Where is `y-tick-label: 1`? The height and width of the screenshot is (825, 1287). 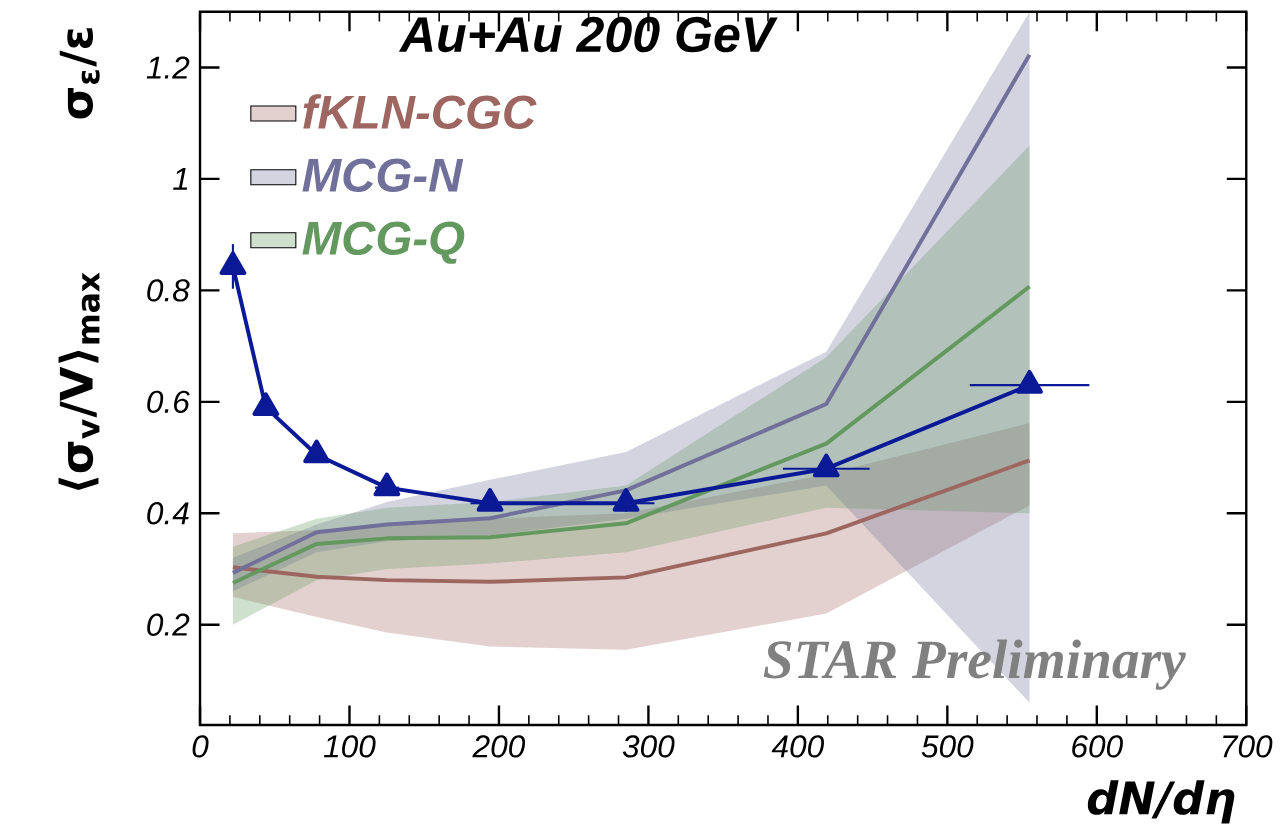 y-tick-label: 1 is located at coordinates (180, 179).